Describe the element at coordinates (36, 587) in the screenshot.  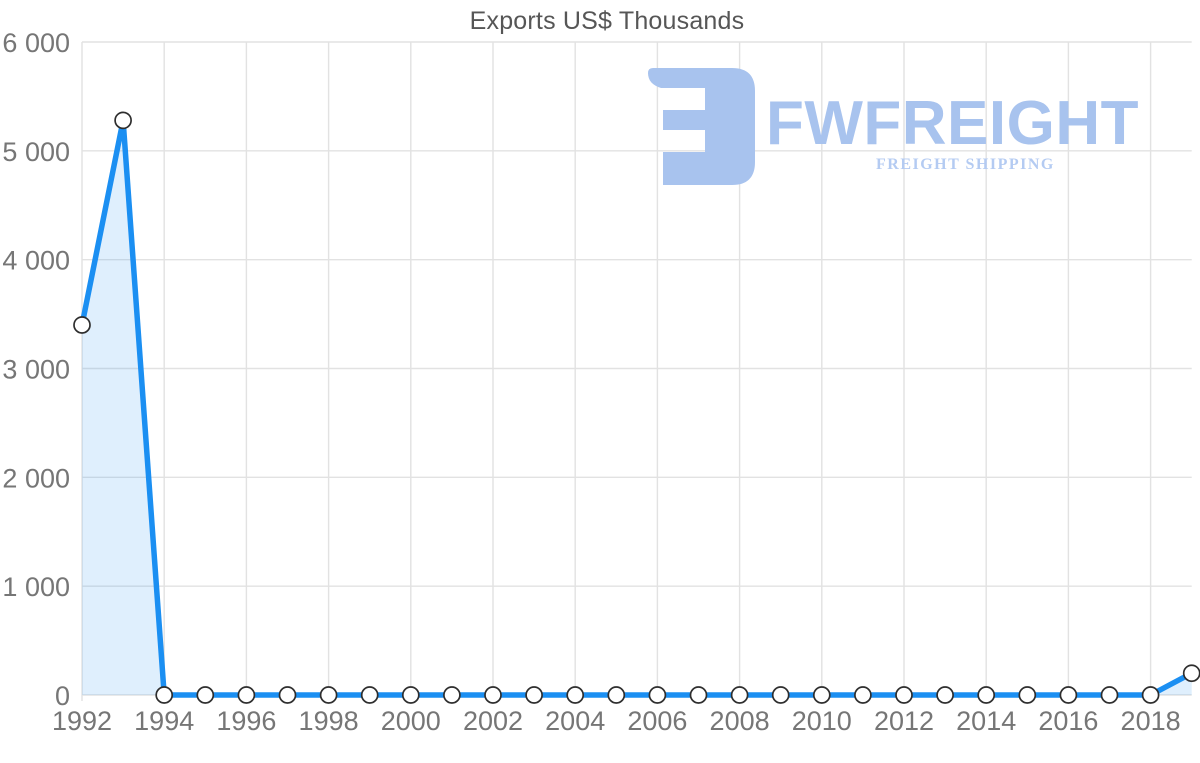
I see `y-tick-label: 1 000` at that location.